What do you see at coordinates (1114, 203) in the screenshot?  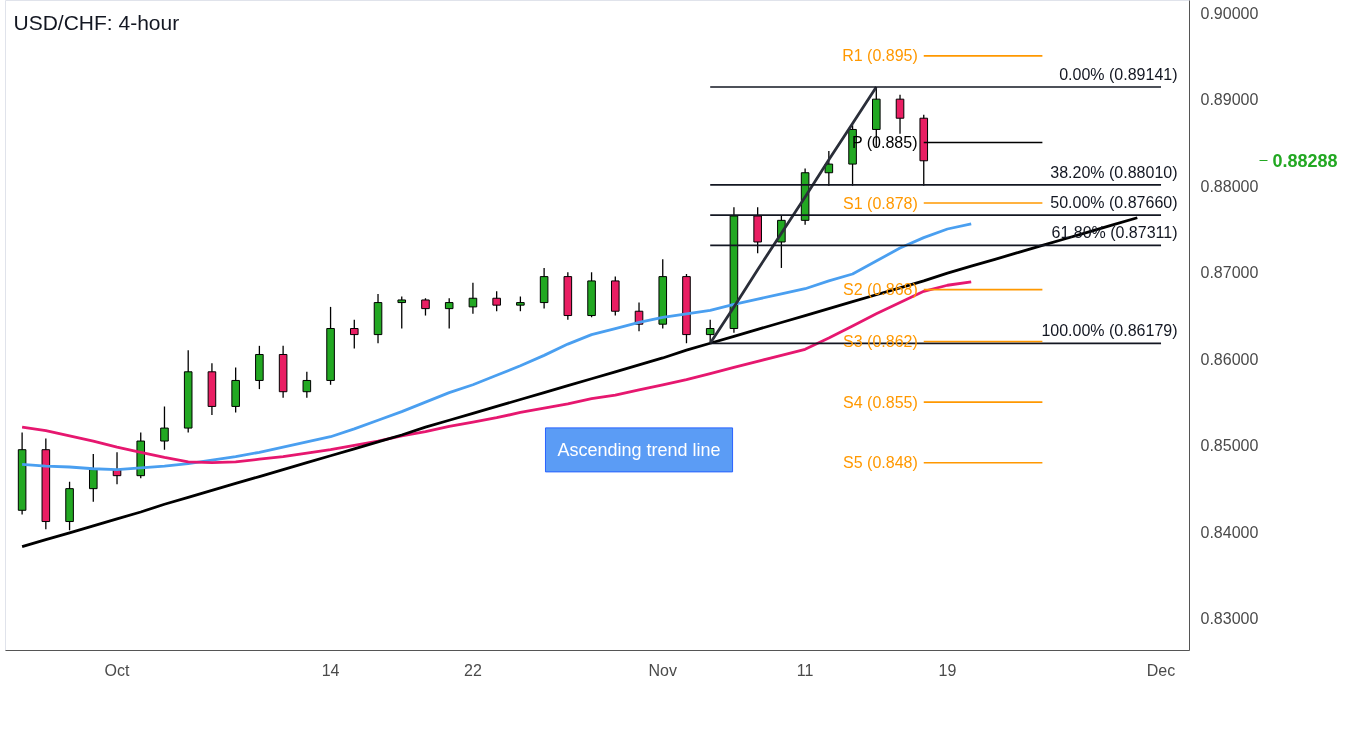 I see `series-label: 50.00% (0.87660)` at bounding box center [1114, 203].